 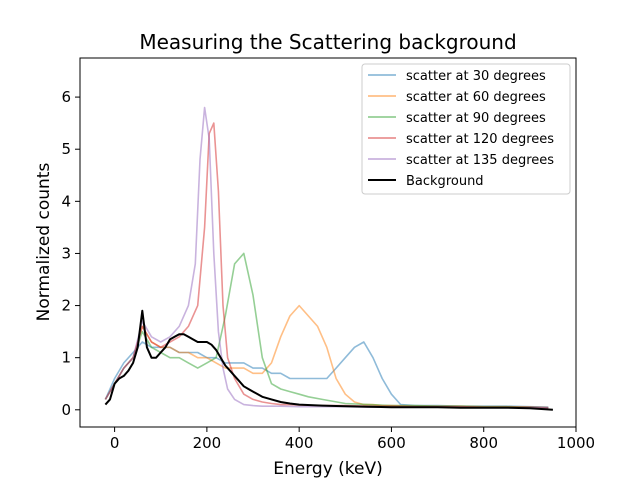 I want to click on y-axis-ticks: 0 1 2 3 4 5 6, so click(x=70, y=253).